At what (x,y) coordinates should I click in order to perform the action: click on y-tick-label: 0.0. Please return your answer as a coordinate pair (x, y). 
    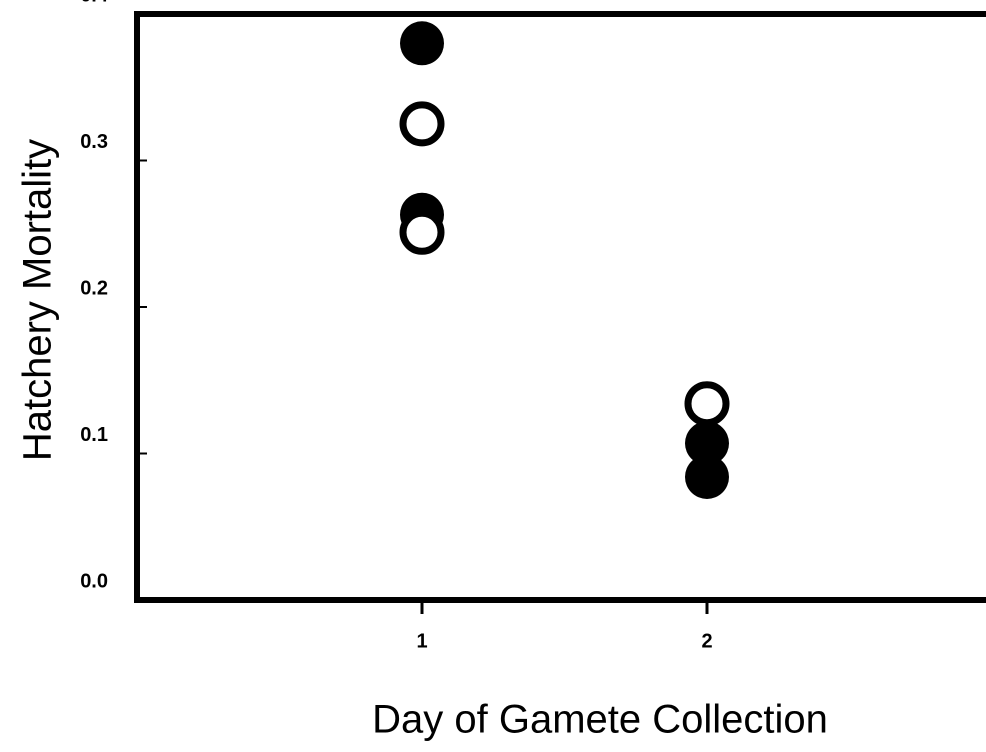
    Looking at the image, I should click on (94, 581).